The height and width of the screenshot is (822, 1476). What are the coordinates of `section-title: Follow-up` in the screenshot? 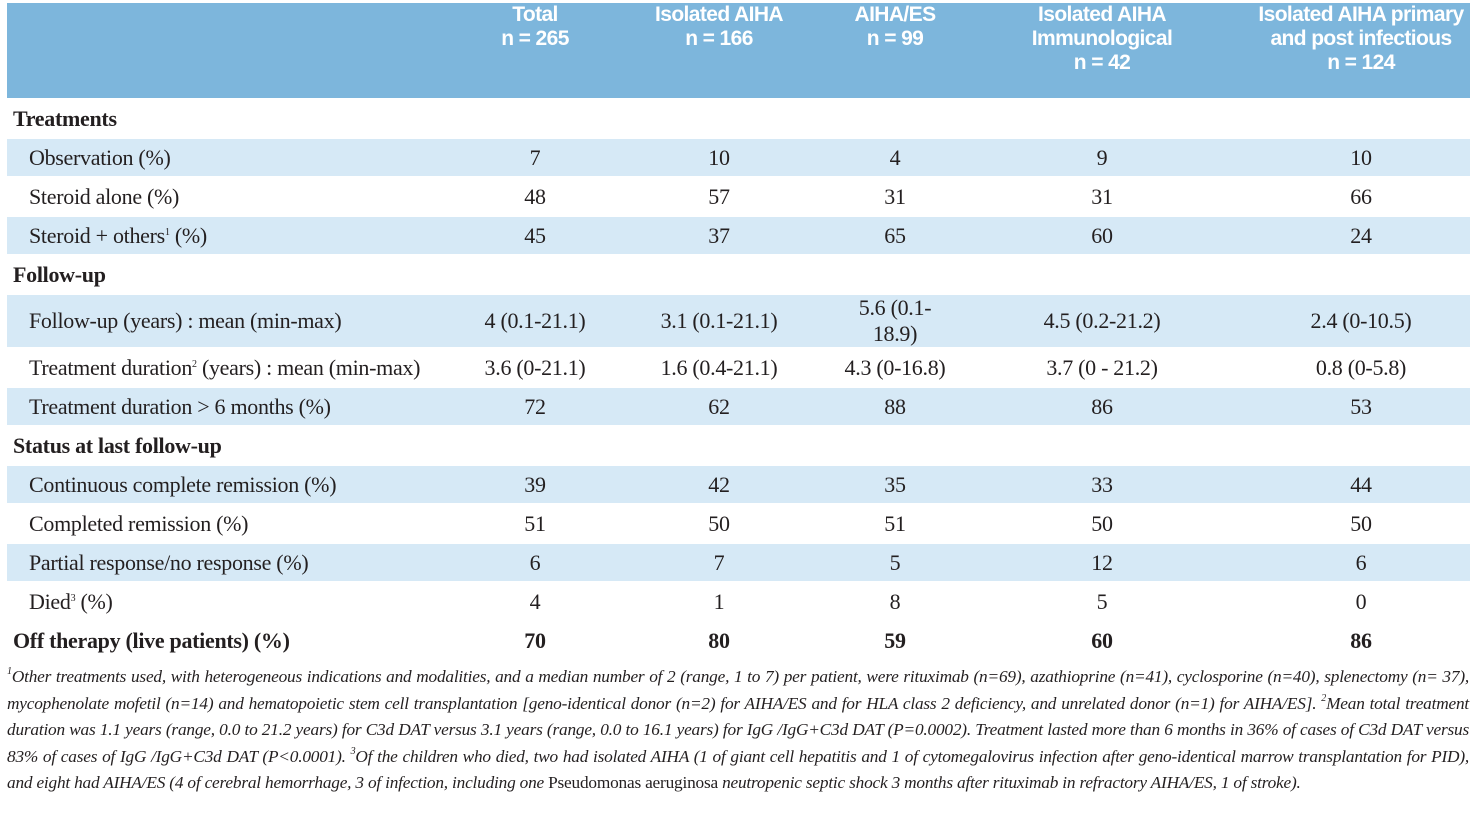 It's located at (738, 274).